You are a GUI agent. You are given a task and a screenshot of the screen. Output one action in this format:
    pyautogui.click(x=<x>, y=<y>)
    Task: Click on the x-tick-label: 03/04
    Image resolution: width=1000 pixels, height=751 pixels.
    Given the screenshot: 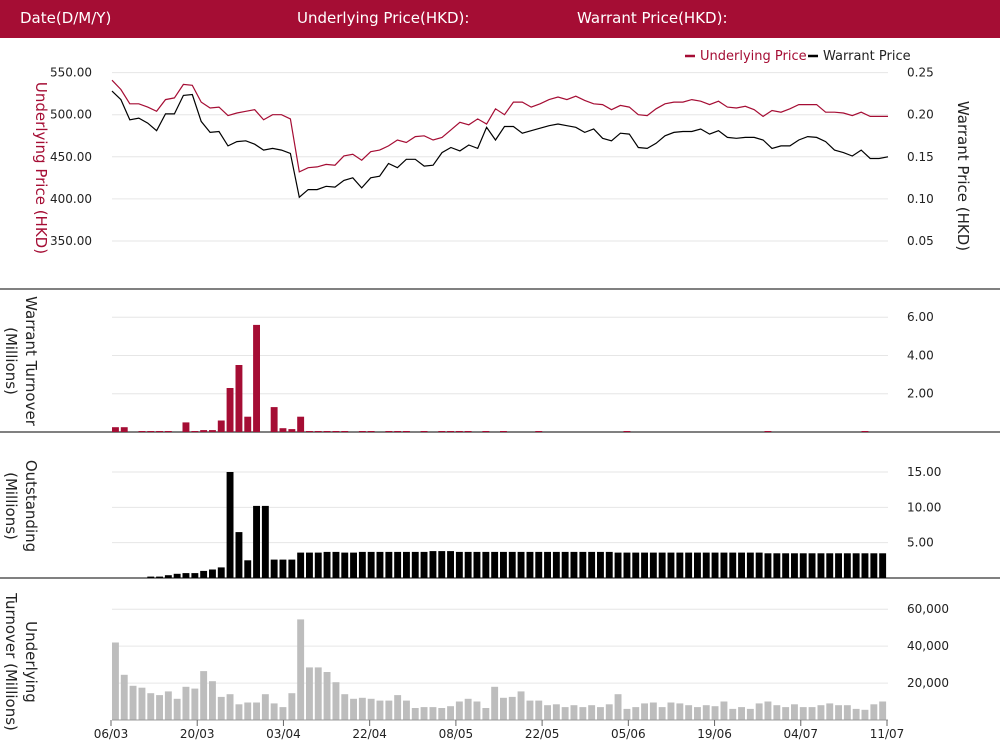 What is the action you would take?
    pyautogui.click(x=283, y=734)
    